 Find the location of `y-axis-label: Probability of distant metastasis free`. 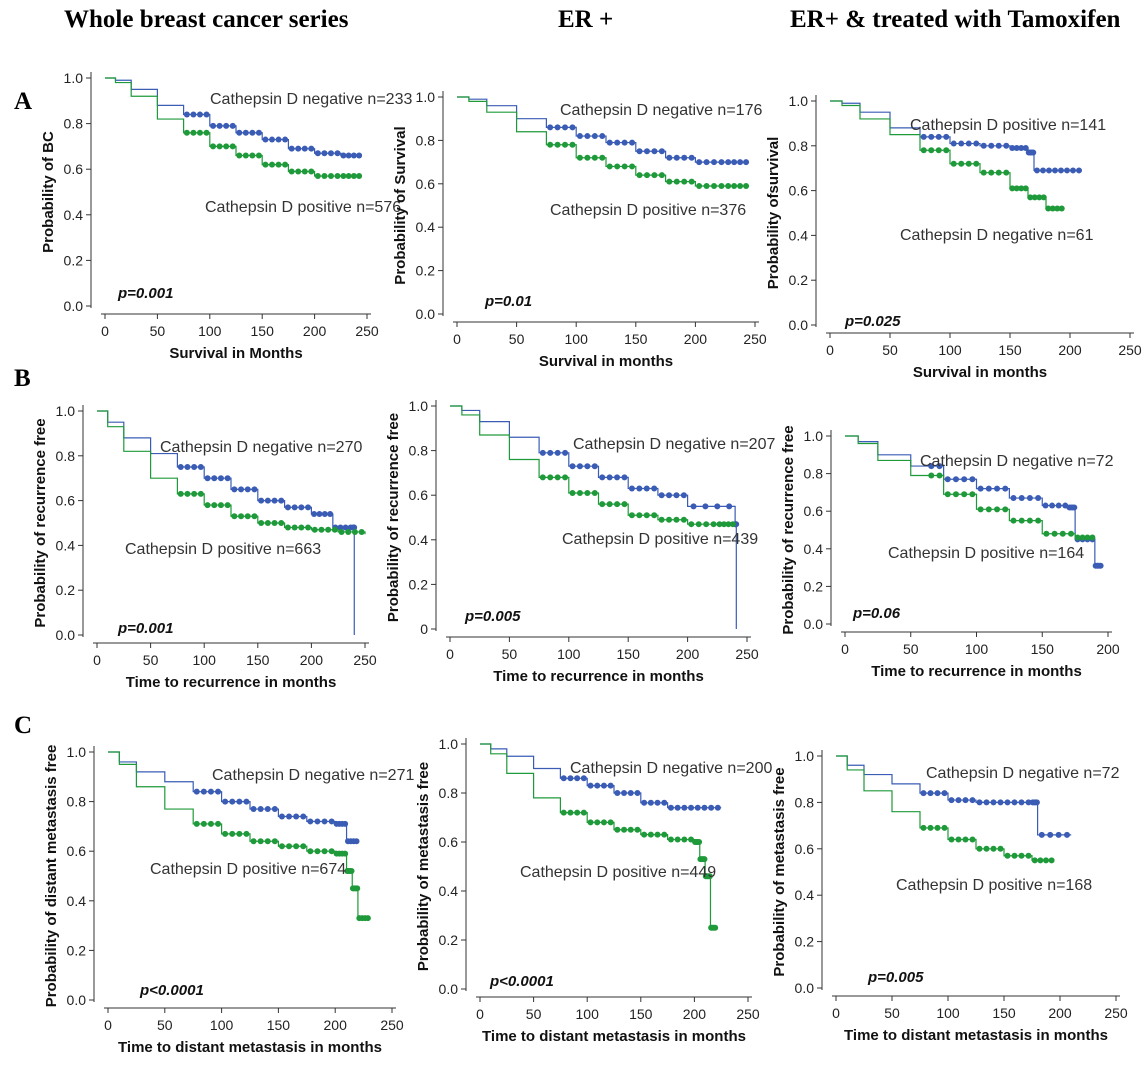

y-axis-label: Probability of distant metastasis free is located at coordinates (51, 876).